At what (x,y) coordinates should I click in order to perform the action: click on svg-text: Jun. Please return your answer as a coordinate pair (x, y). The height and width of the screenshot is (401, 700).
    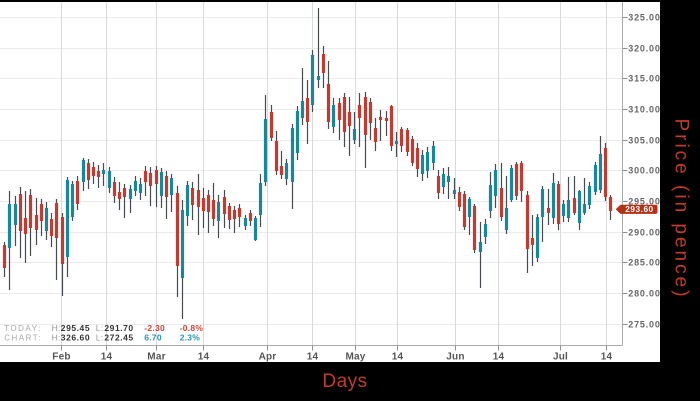
    Looking at the image, I should click on (455, 357).